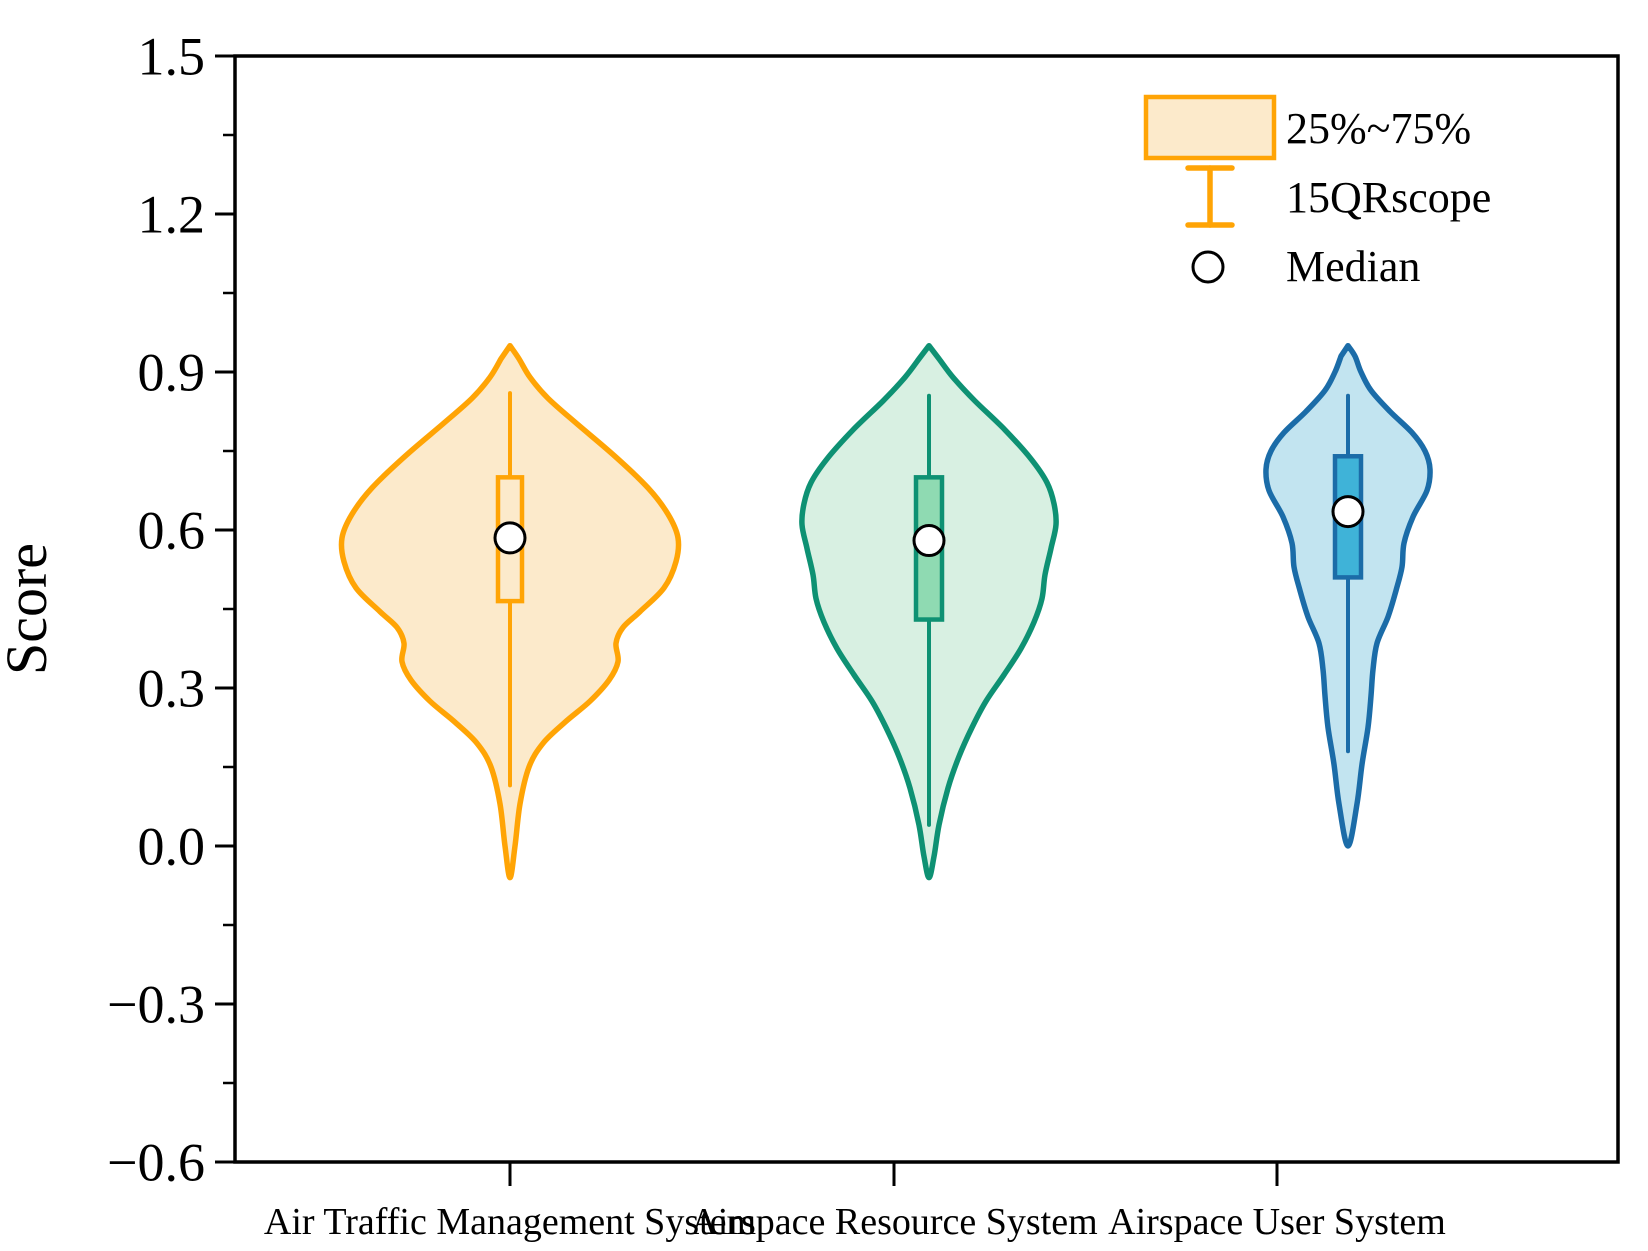 Image resolution: width=1648 pixels, height=1251 pixels. What do you see at coordinates (1348, 595) in the screenshot?
I see `violin-group-airspace-user-system` at bounding box center [1348, 595].